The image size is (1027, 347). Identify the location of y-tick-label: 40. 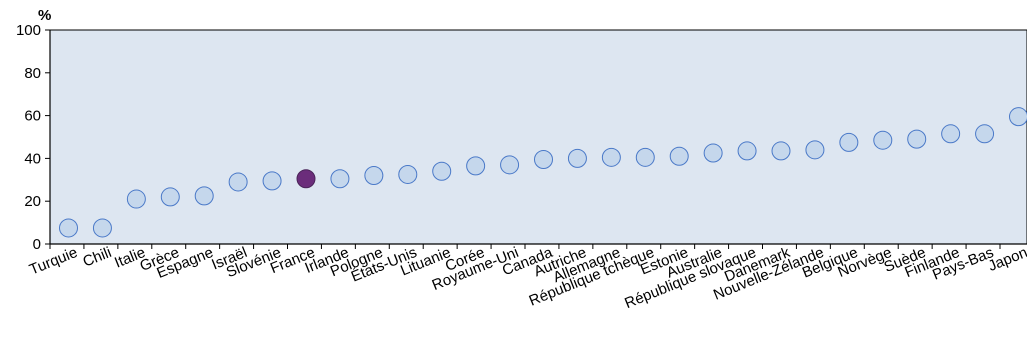
(32, 158).